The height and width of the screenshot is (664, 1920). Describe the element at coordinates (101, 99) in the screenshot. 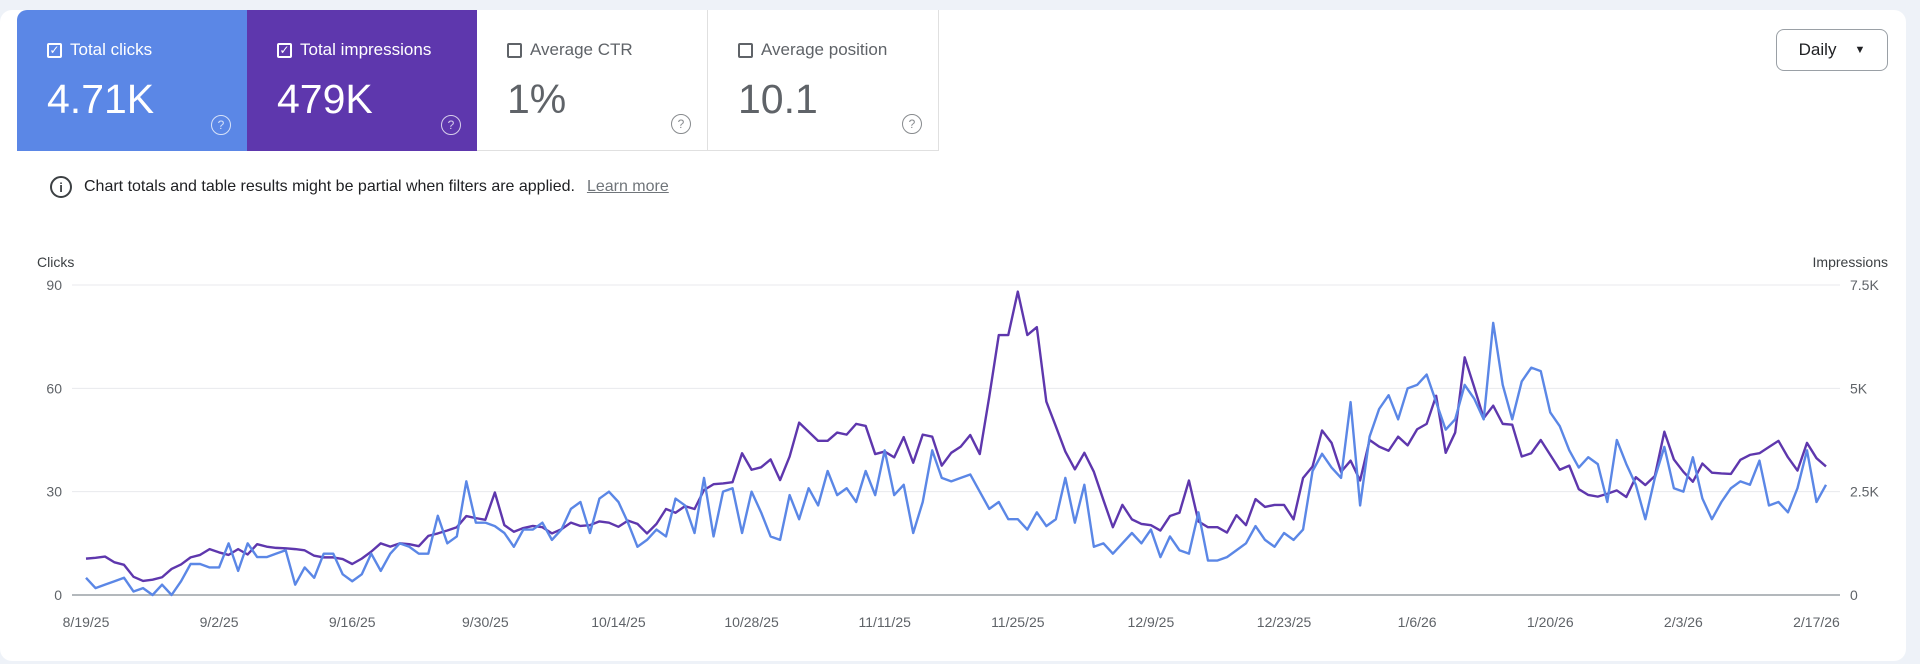

I see `metric-value: 4.71K` at that location.